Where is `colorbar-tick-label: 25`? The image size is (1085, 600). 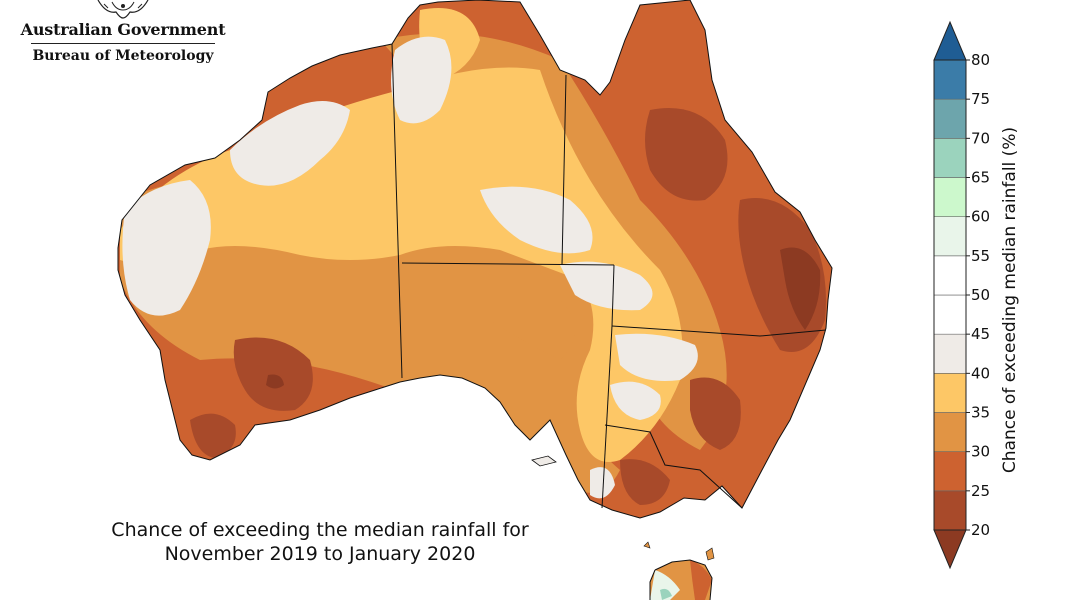
colorbar-tick-label: 25 is located at coordinates (980, 491).